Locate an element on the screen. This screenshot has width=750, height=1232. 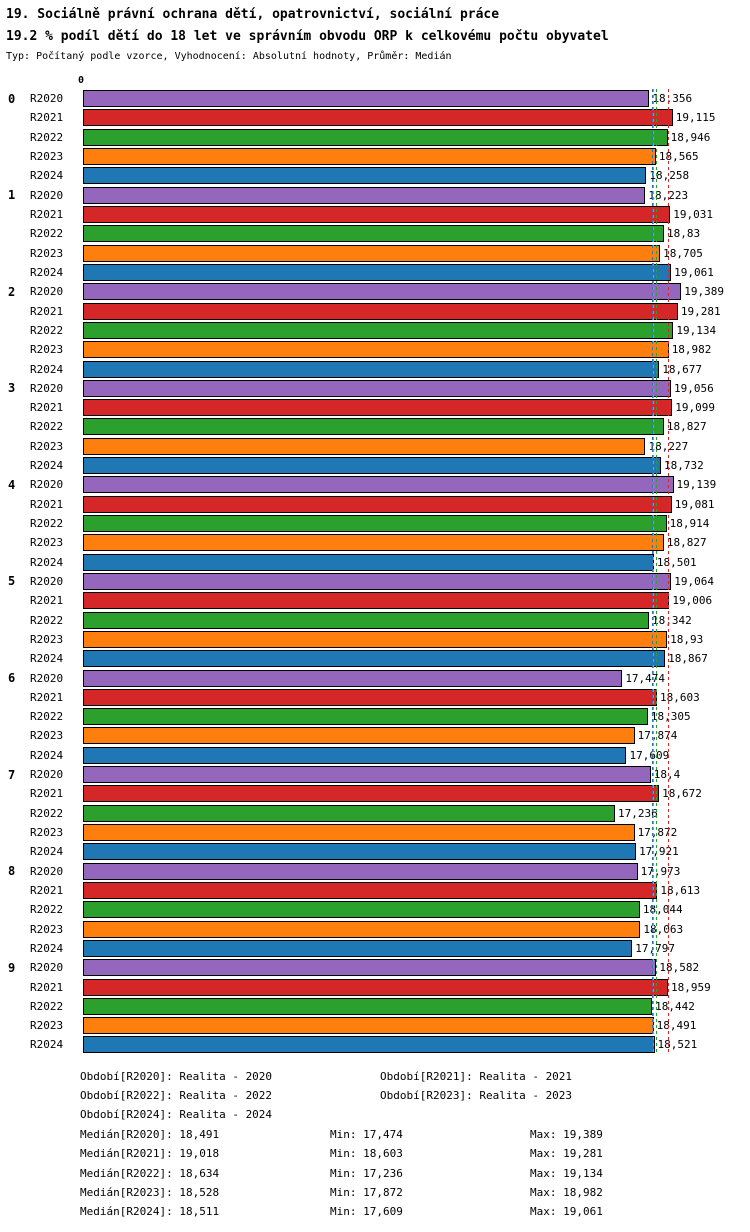
bar-area: 18,491 is located at coordinates (416, 1025).